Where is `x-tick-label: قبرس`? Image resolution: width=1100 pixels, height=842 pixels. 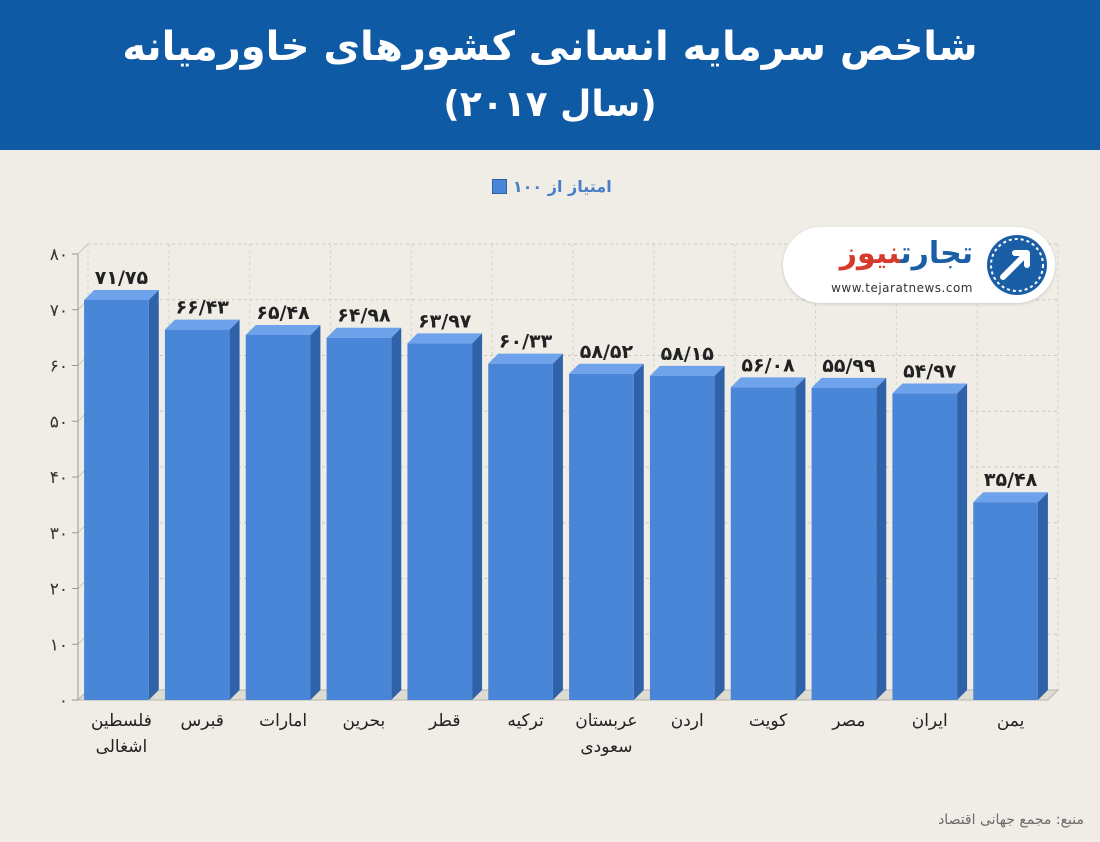 x-tick-label: قبرس is located at coordinates (202, 721).